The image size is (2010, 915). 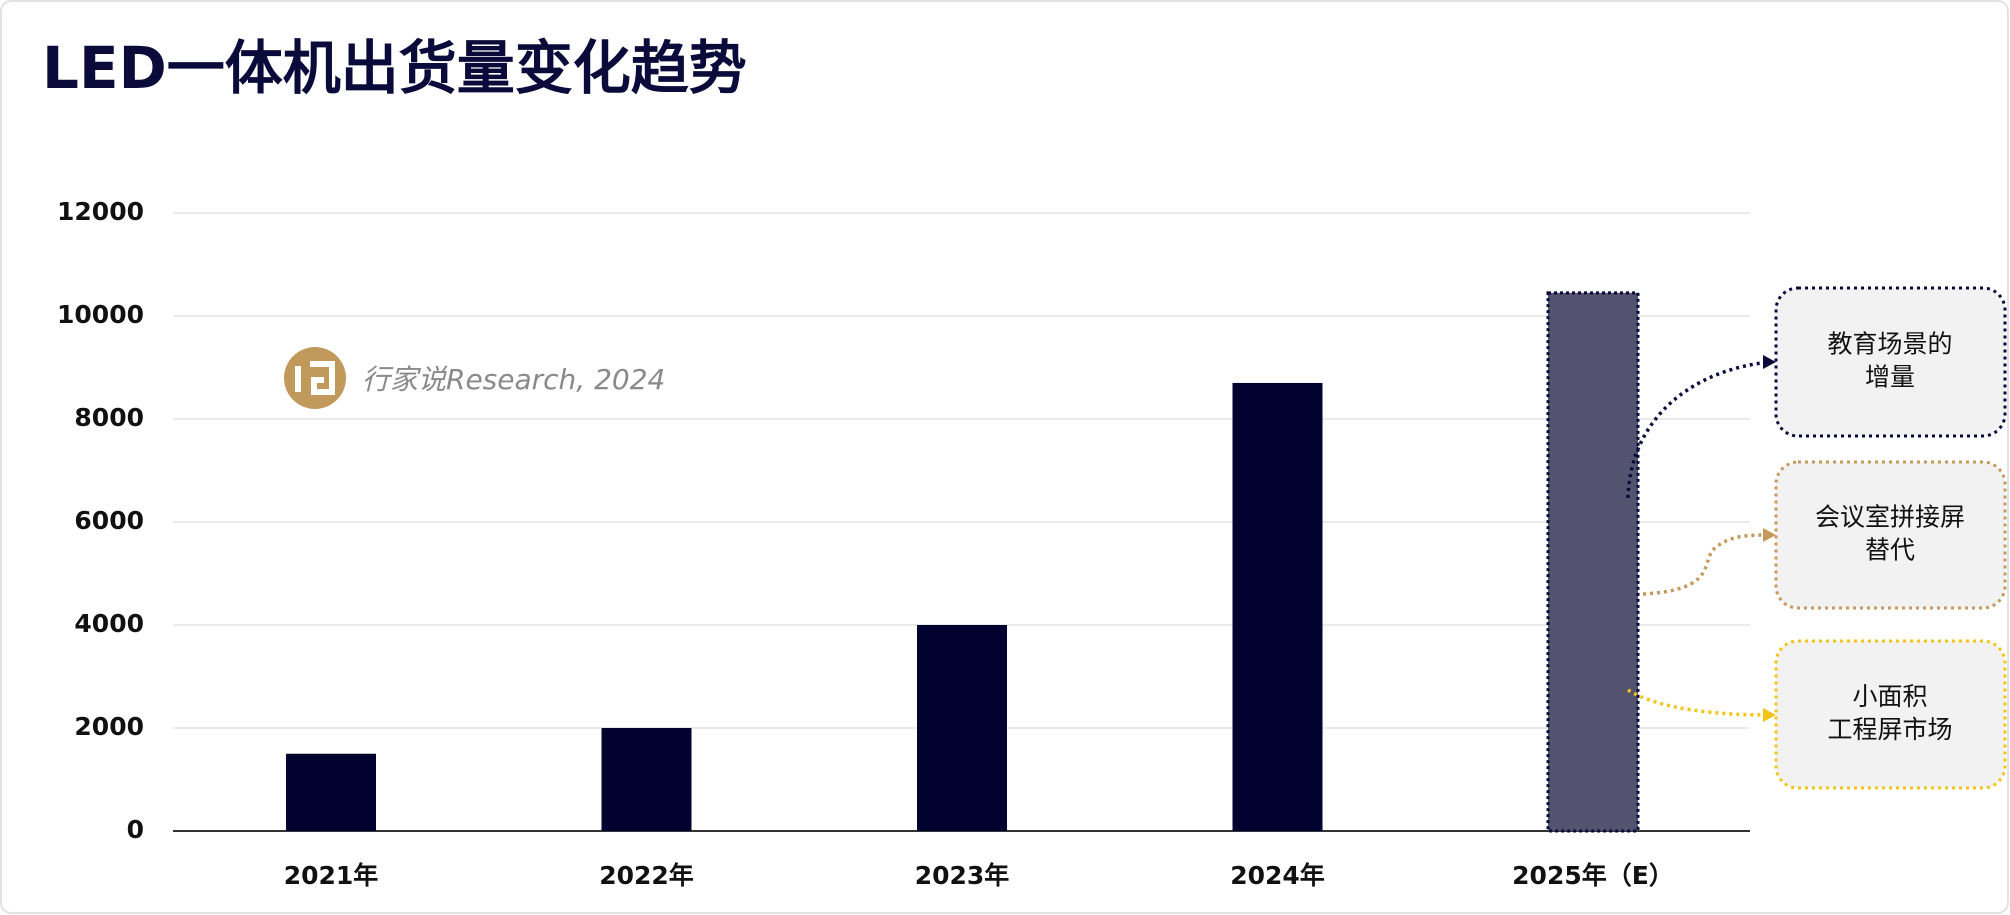 I want to click on y-tick-label: 10000, so click(x=100, y=314).